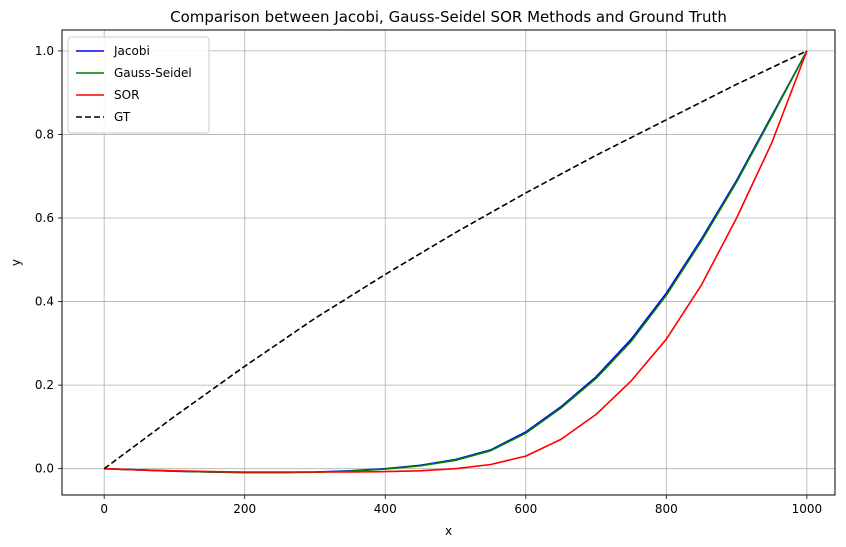 This screenshot has height=547, width=846. I want to click on legend-label: GT, so click(122, 117).